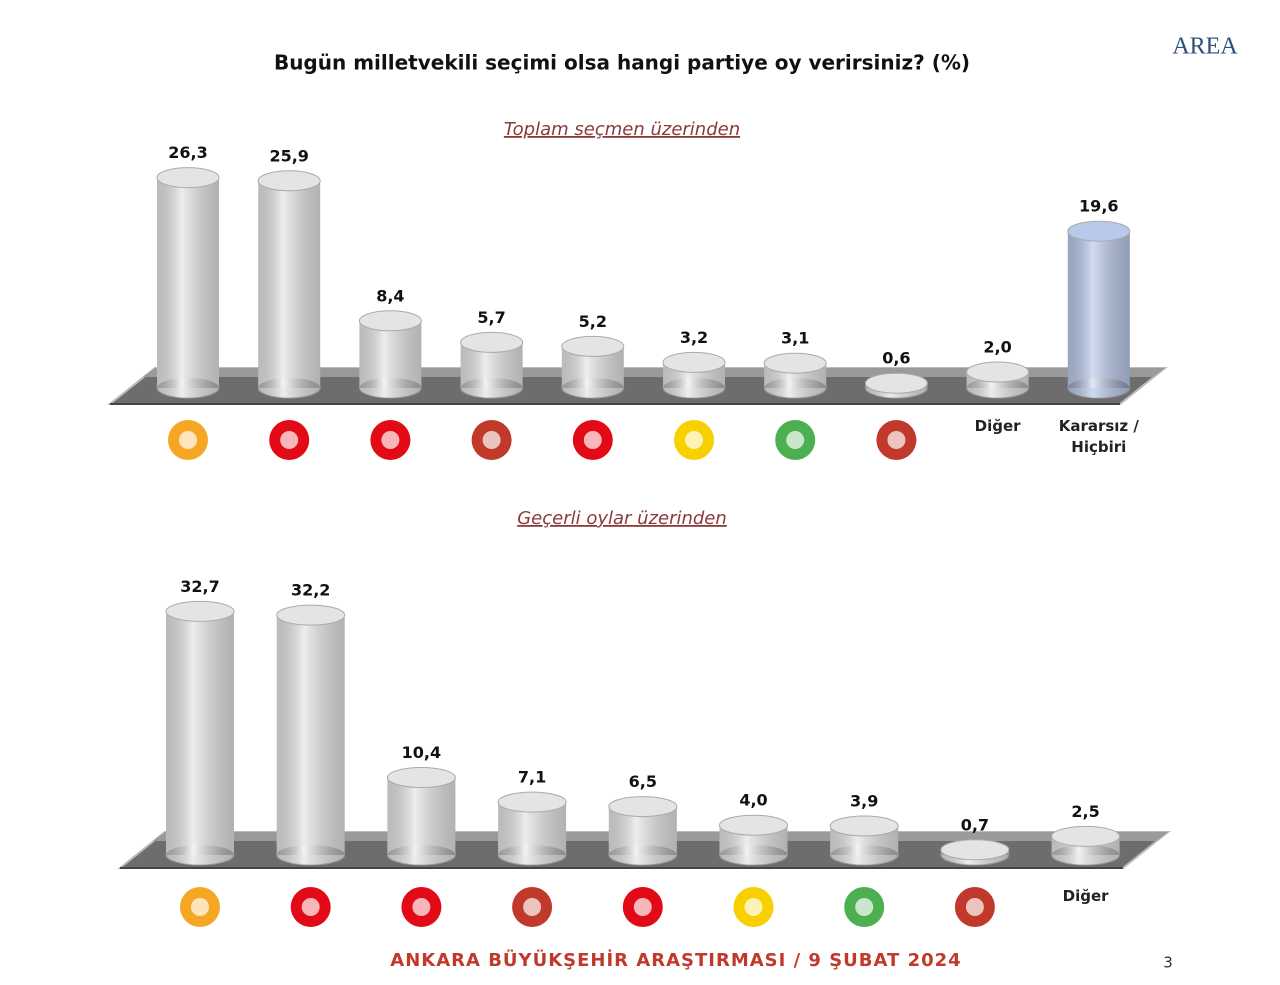  What do you see at coordinates (753, 800) in the screenshot?
I see `value-label: 4,0` at bounding box center [753, 800].